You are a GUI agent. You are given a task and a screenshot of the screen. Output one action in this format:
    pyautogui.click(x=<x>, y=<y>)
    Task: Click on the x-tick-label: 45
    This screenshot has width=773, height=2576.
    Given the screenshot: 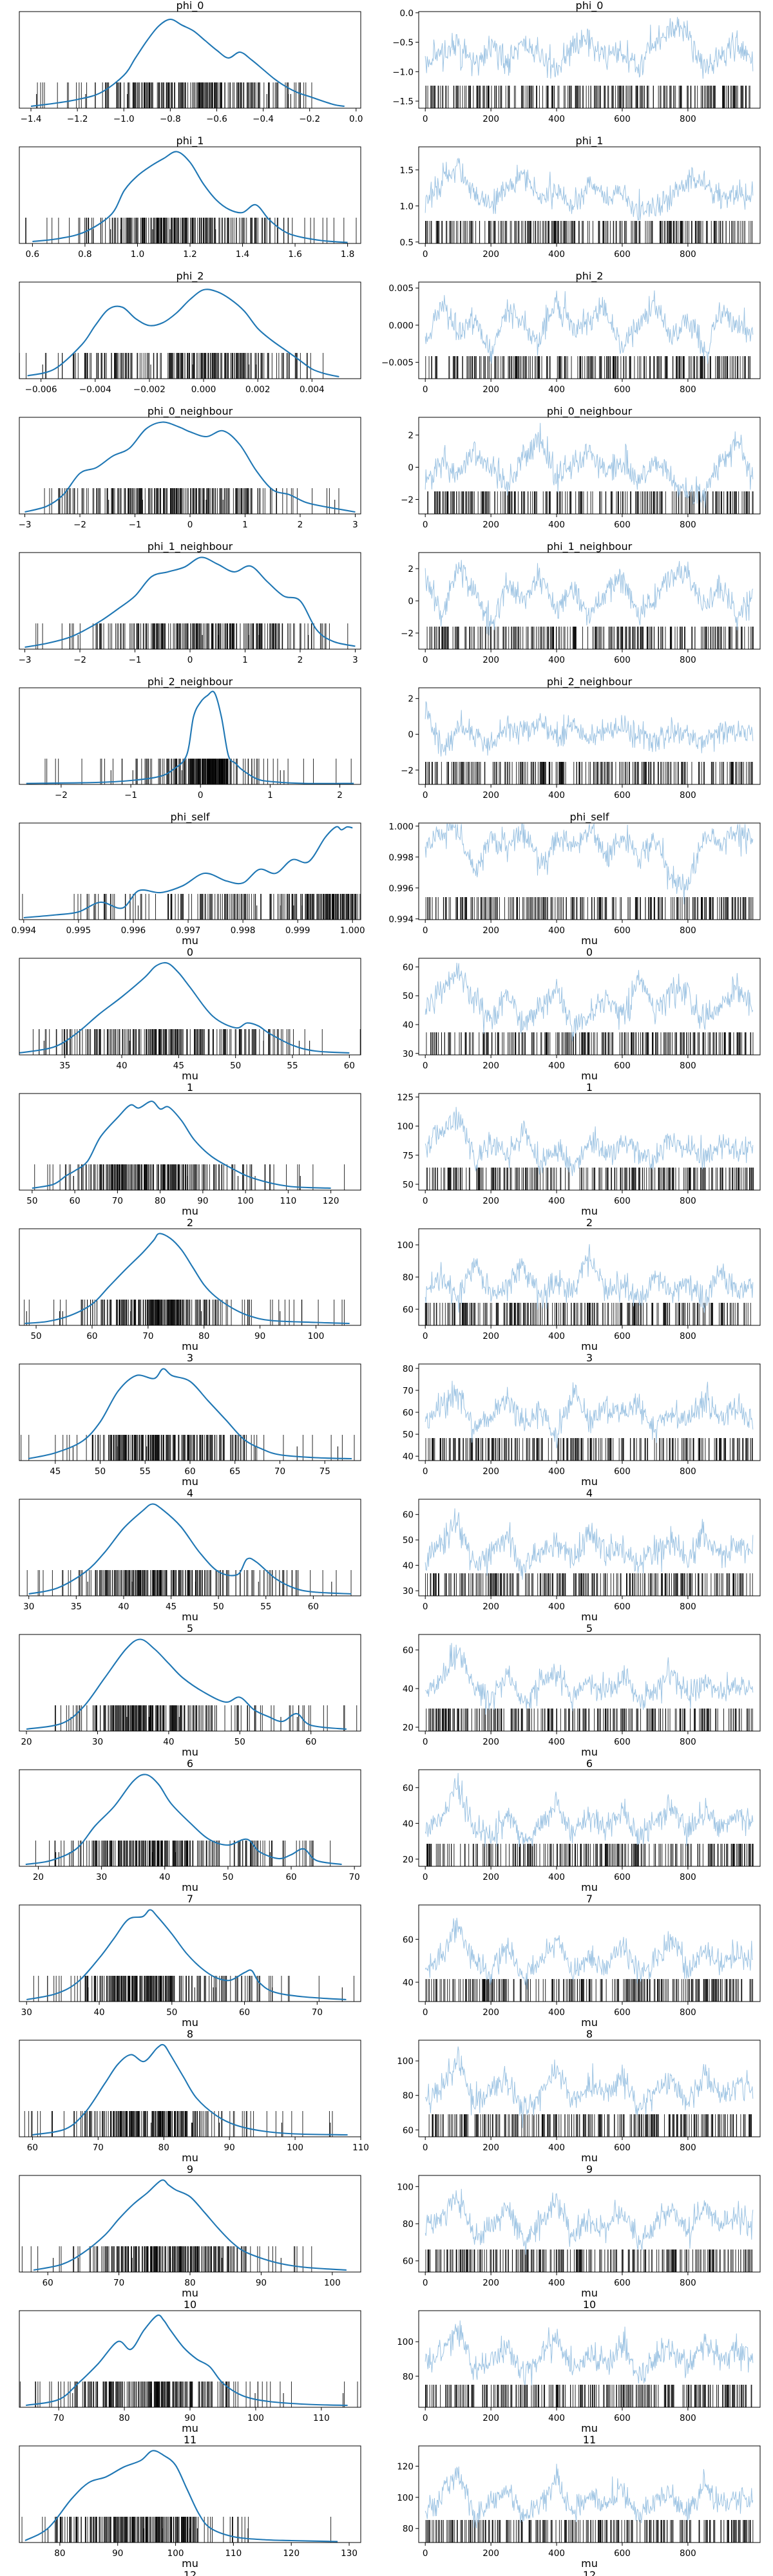 What is the action you would take?
    pyautogui.click(x=55, y=1471)
    